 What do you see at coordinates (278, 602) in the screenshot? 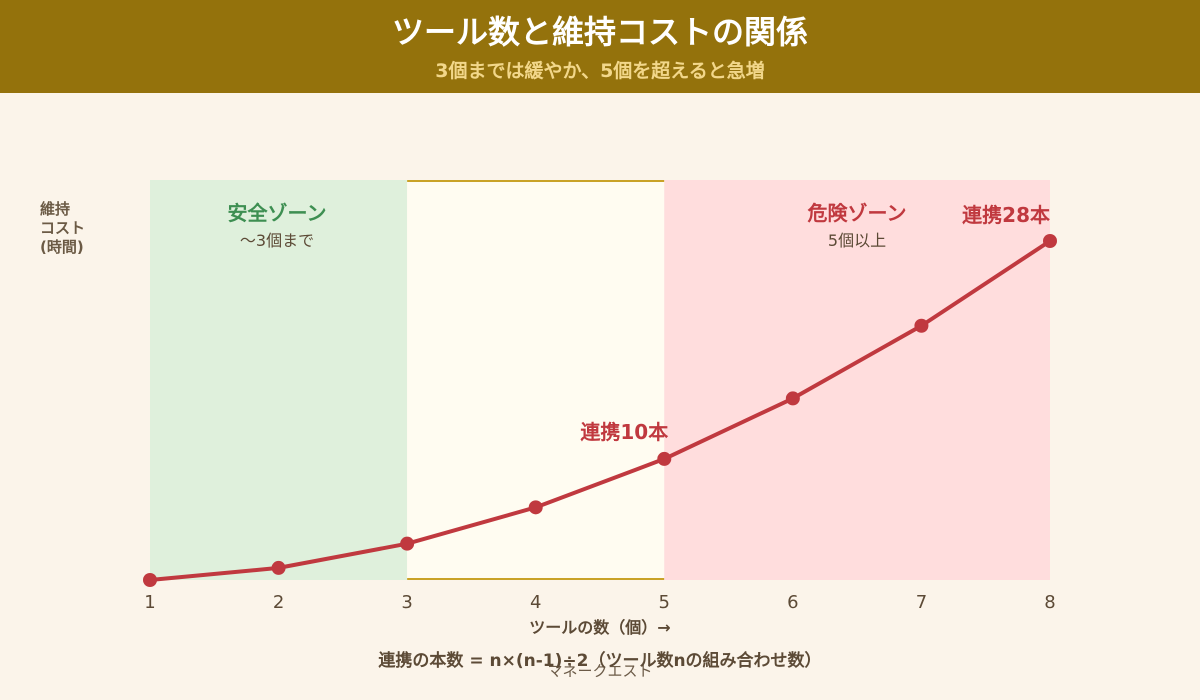
I see `x-tick-label: 2` at bounding box center [278, 602].